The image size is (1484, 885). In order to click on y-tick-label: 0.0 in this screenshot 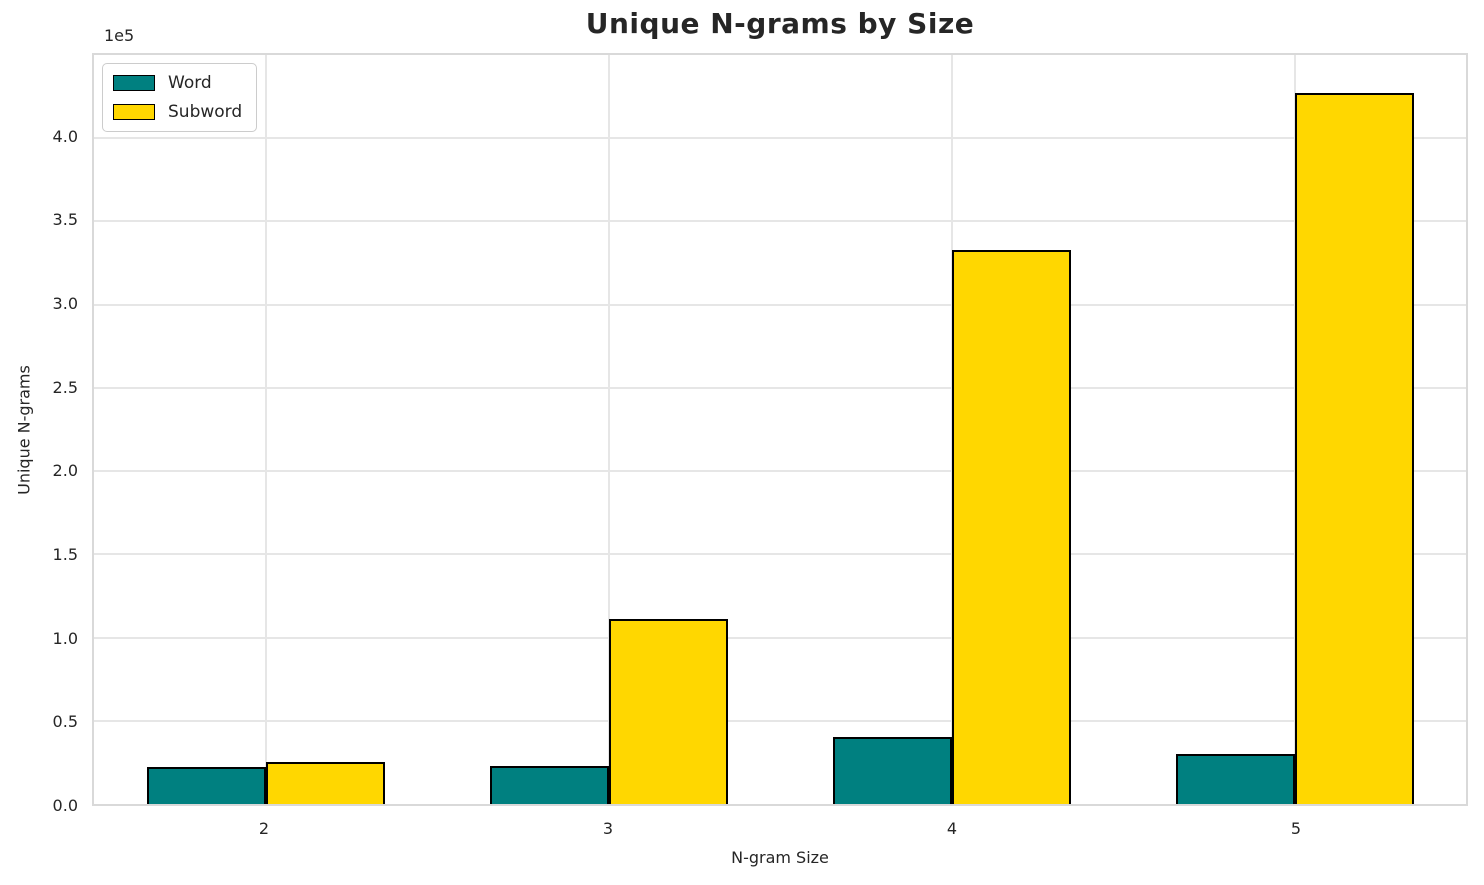, I will do `click(65, 805)`.